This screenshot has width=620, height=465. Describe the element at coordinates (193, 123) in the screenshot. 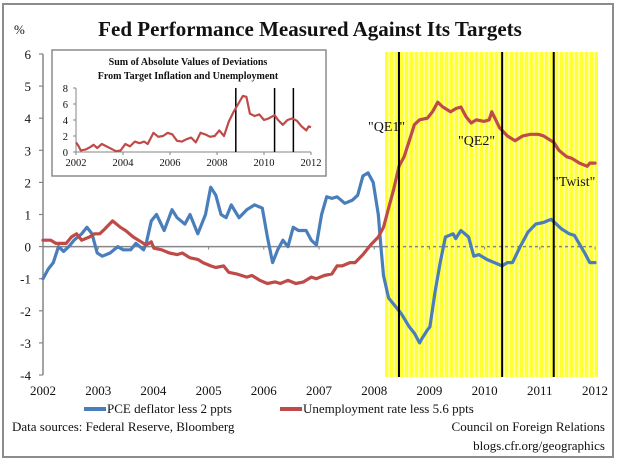

I see `inset-deviation-line` at that location.